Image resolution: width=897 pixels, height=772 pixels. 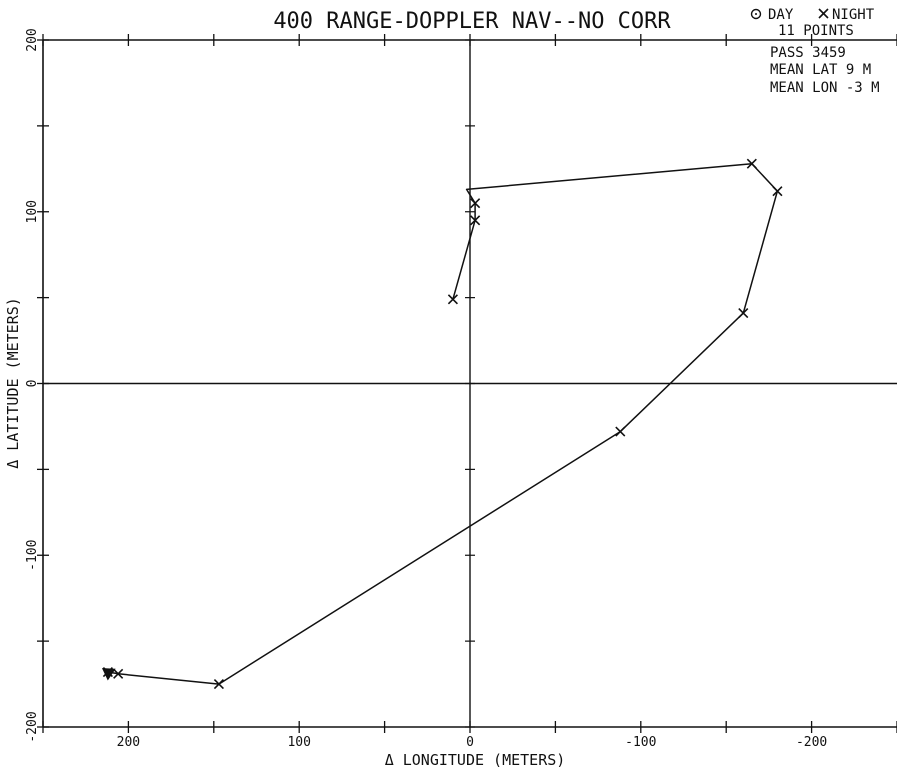 I want to click on legend: DAY NIGHT, so click(x=812, y=15).